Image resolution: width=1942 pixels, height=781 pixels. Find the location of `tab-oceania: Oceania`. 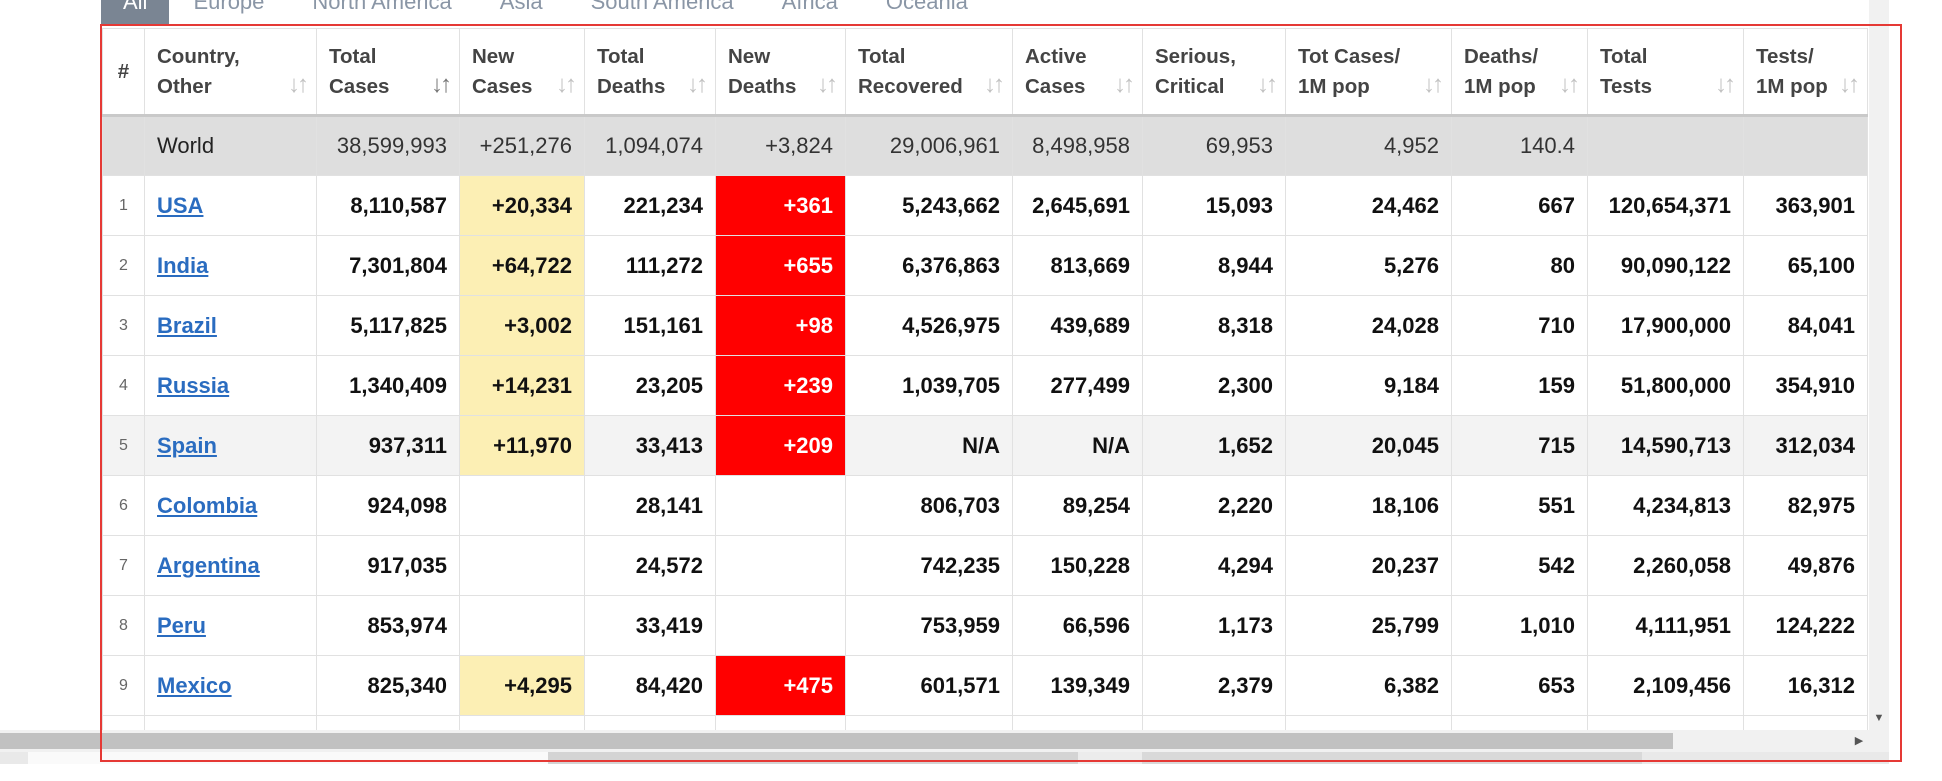

tab-oceania: Oceania is located at coordinates (926, 7).